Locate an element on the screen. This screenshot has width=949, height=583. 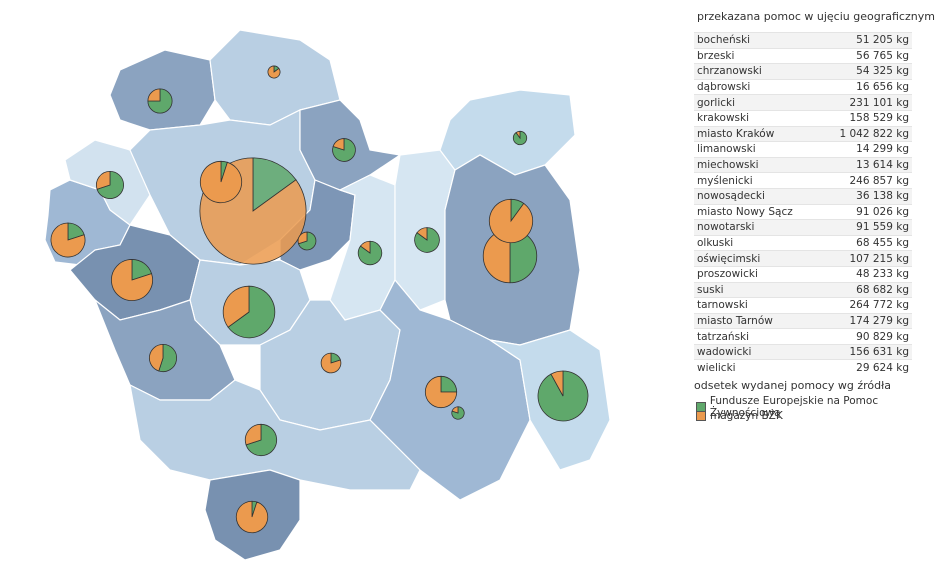
county-value: 54 325 kg is located at coordinates (865, 71).